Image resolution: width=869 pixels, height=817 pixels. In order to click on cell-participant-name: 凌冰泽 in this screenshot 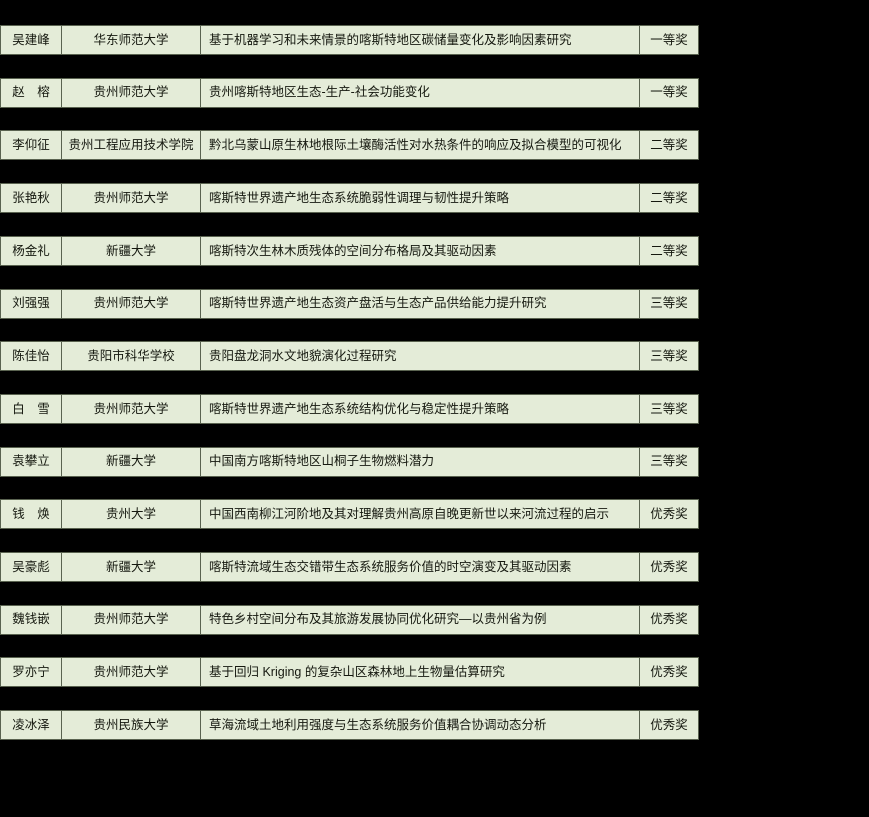, I will do `click(31, 725)`.